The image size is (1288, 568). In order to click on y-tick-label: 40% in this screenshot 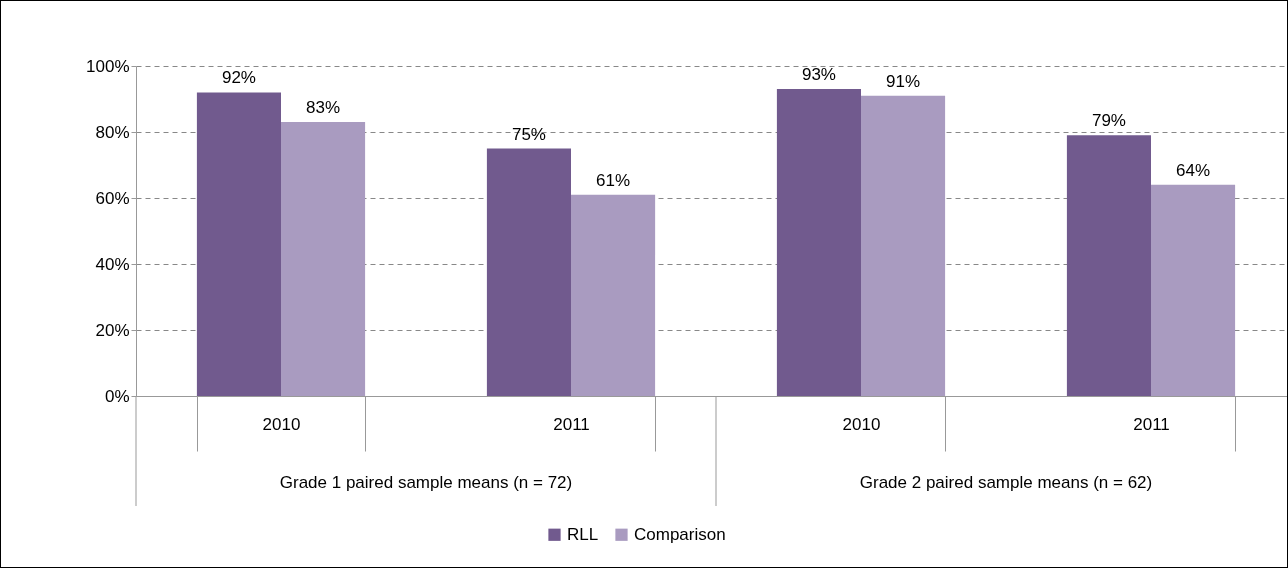, I will do `click(112, 264)`.